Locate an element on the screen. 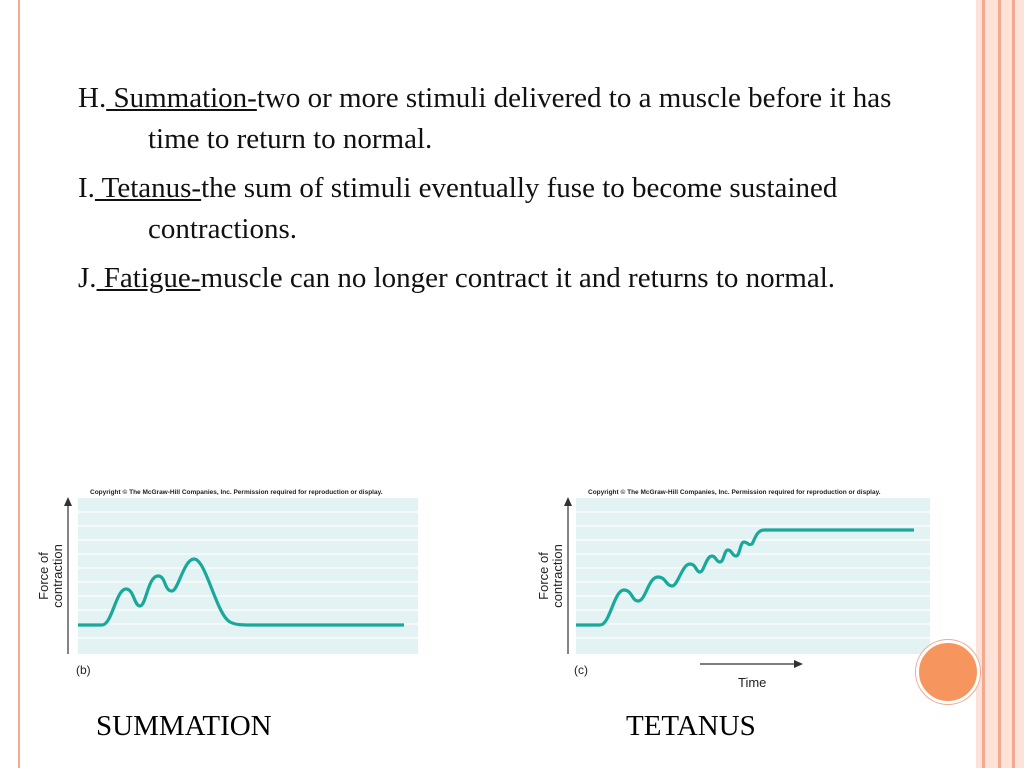 This screenshot has width=1024, height=768. term-summation: Summation- is located at coordinates (181, 98).